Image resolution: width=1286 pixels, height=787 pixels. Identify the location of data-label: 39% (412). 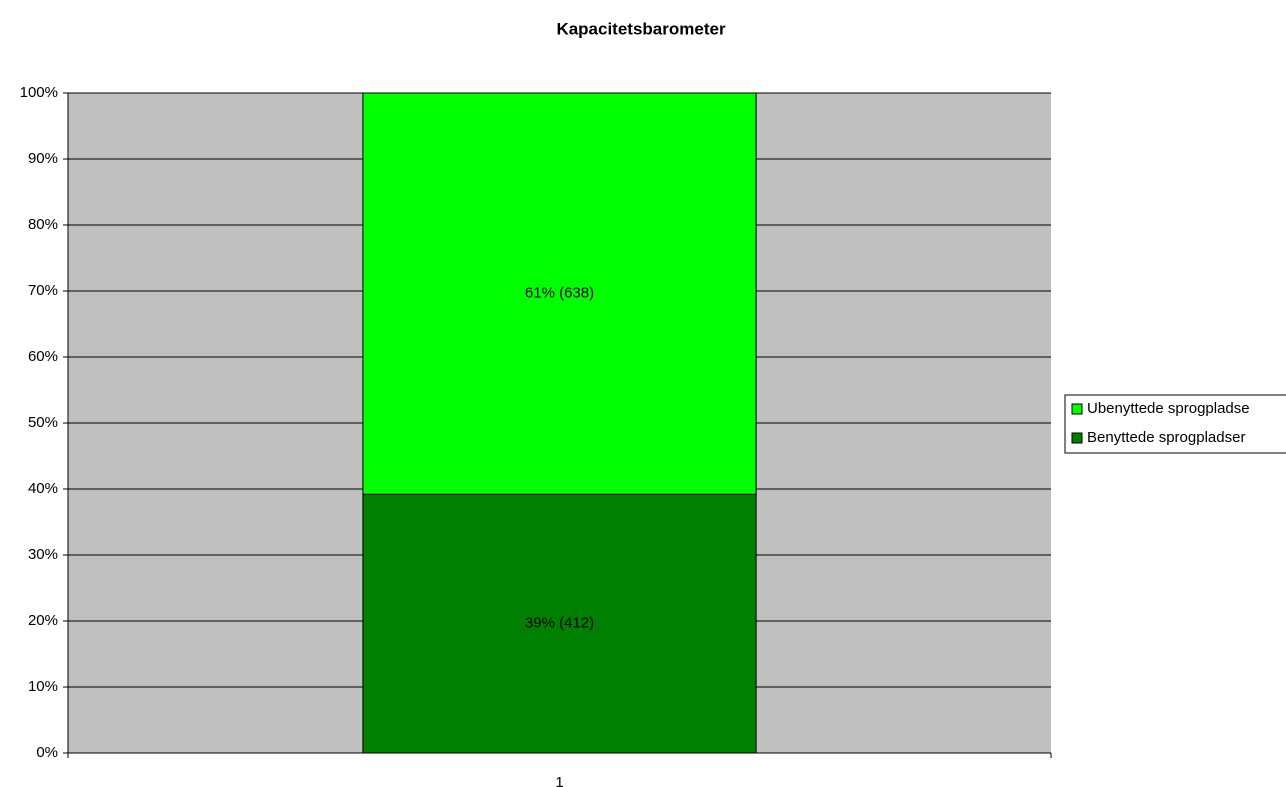
(559, 623).